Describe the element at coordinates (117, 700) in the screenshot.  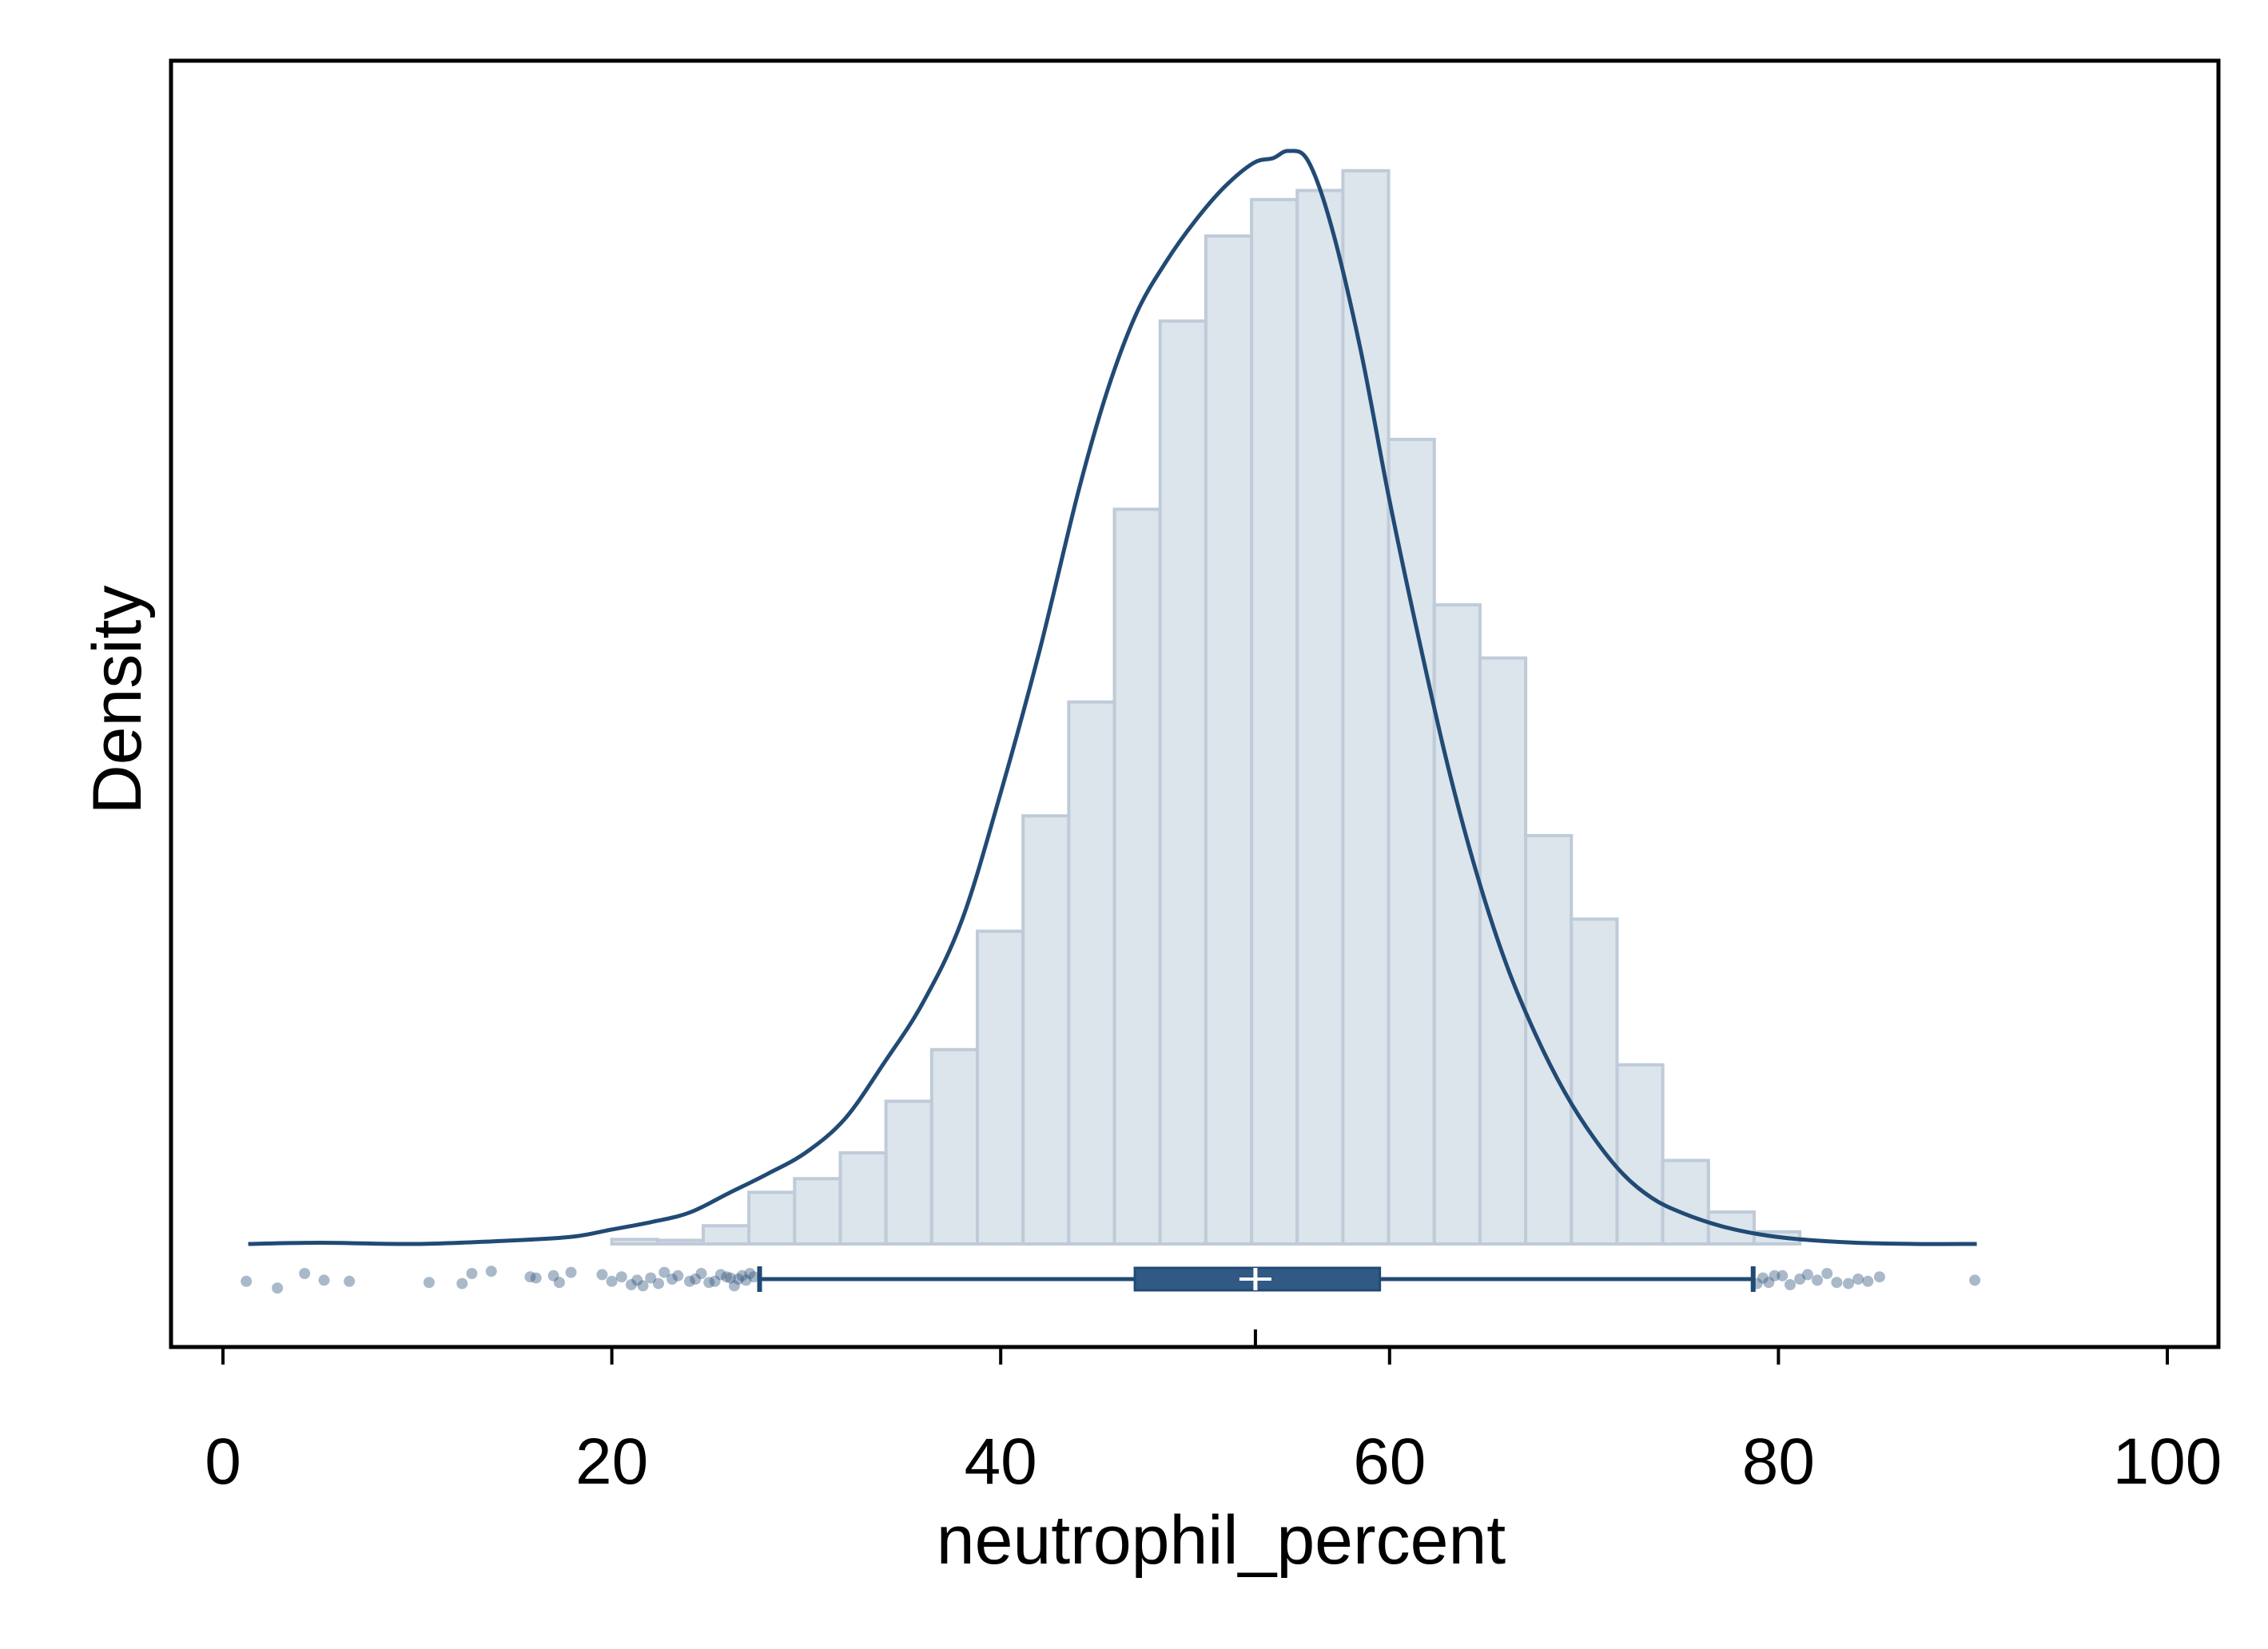
I see `y-axis-label: Density` at that location.